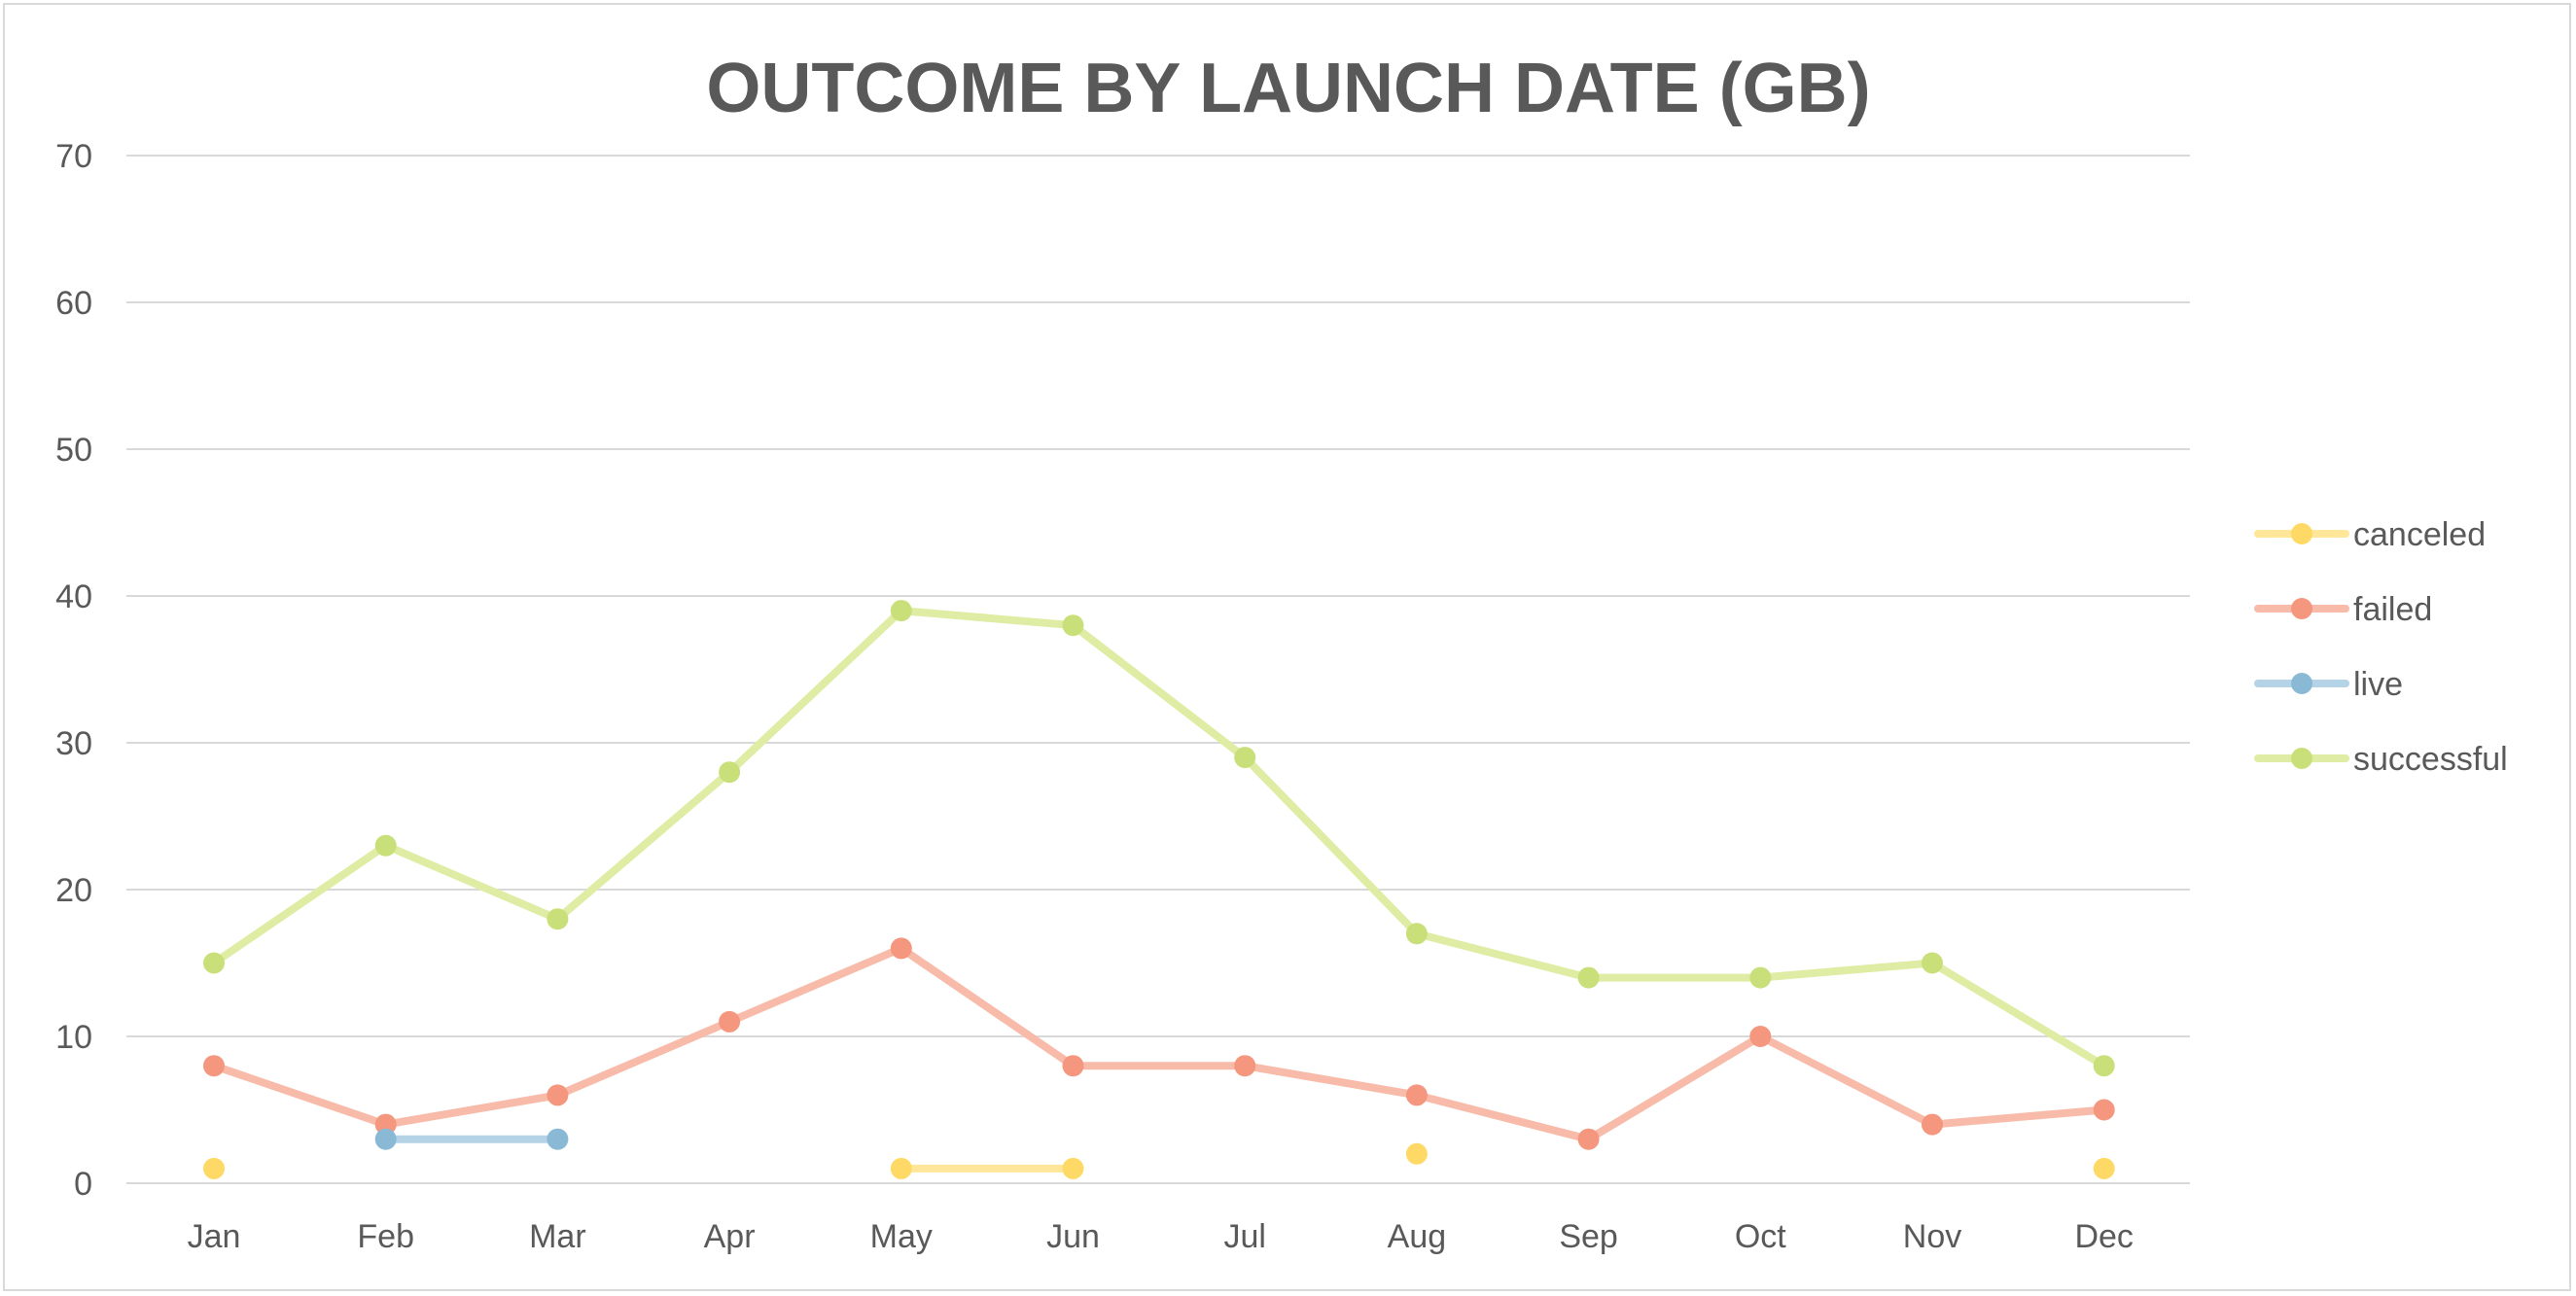 The height and width of the screenshot is (1296, 2576). What do you see at coordinates (902, 1236) in the screenshot?
I see `x-tick-label: May` at bounding box center [902, 1236].